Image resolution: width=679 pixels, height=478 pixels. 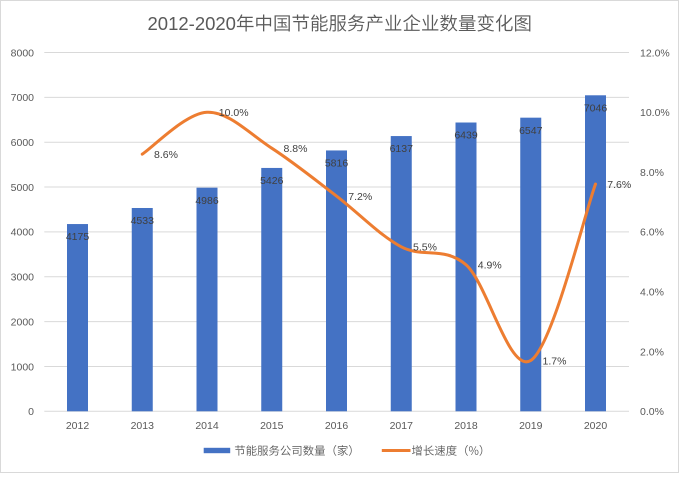 What do you see at coordinates (207, 426) in the screenshot?
I see `svg-text: 2014` at bounding box center [207, 426].